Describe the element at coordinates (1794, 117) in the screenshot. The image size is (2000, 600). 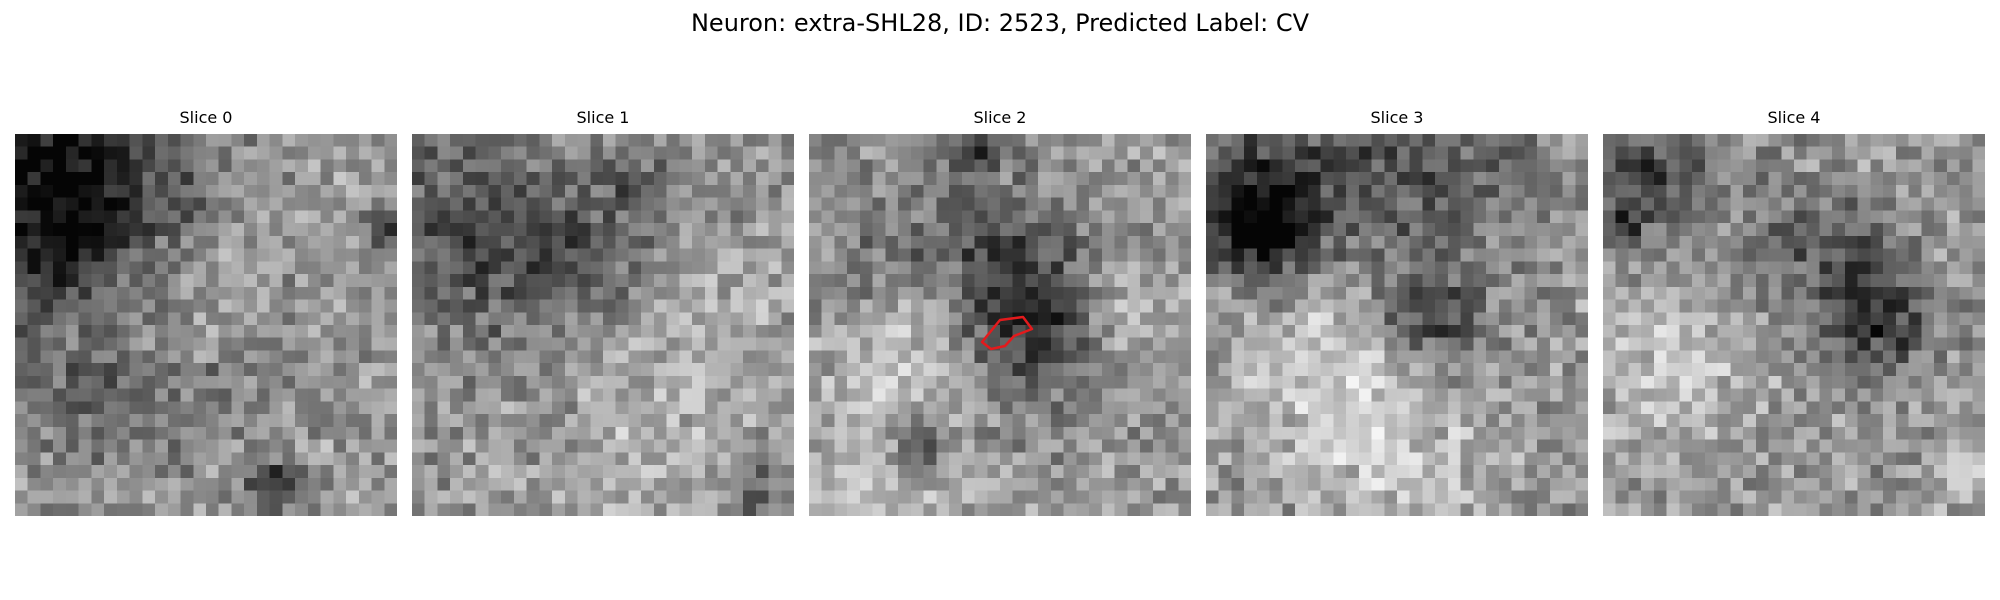
I see `slice-title: Slice 4` at that location.